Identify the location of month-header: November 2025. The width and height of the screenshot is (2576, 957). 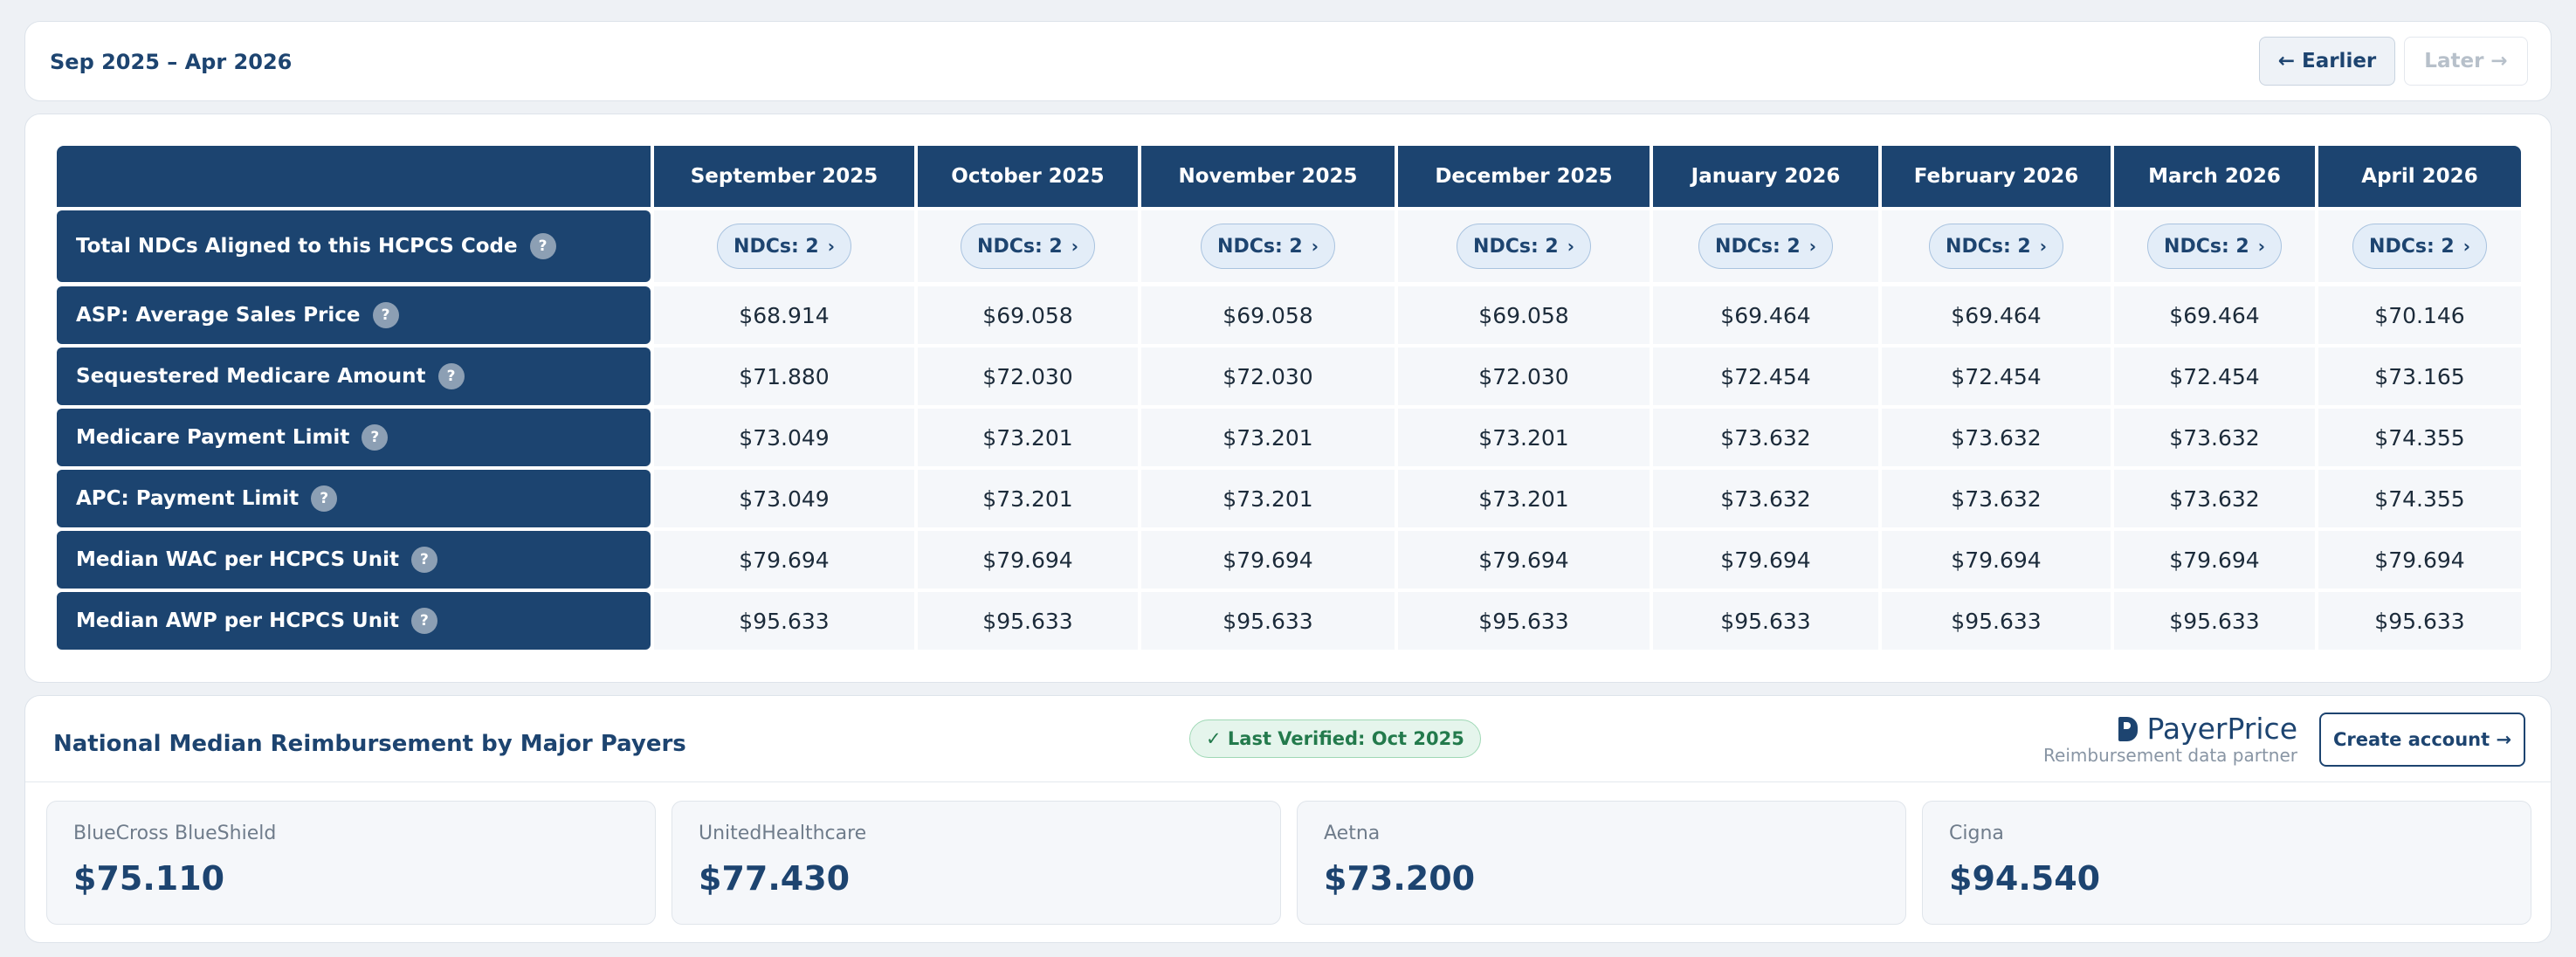
(1268, 177).